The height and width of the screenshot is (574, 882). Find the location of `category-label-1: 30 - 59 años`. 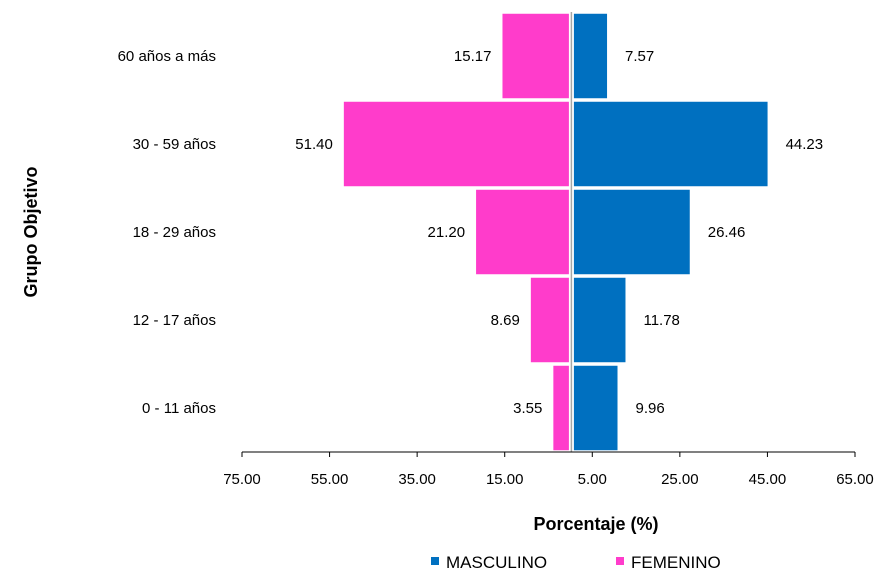

category-label-1: 30 - 59 años is located at coordinates (174, 144).